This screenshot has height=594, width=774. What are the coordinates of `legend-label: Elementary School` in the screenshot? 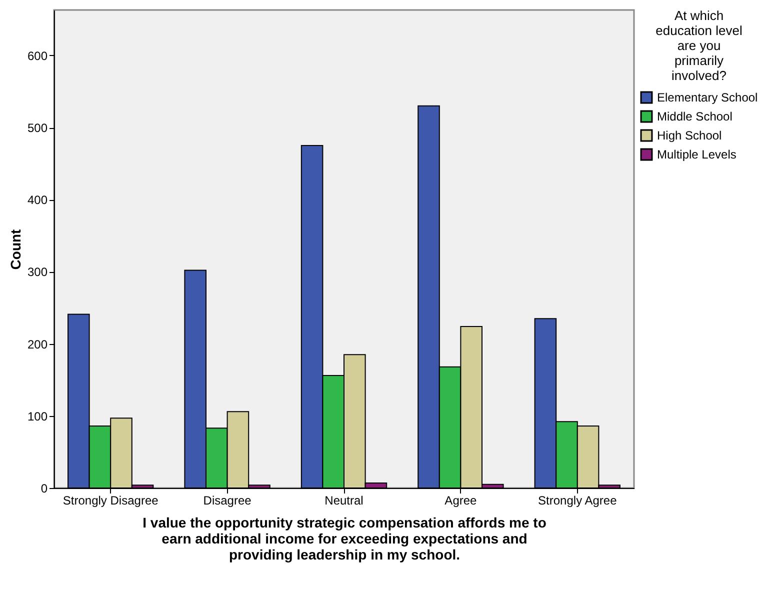 It's located at (707, 97).